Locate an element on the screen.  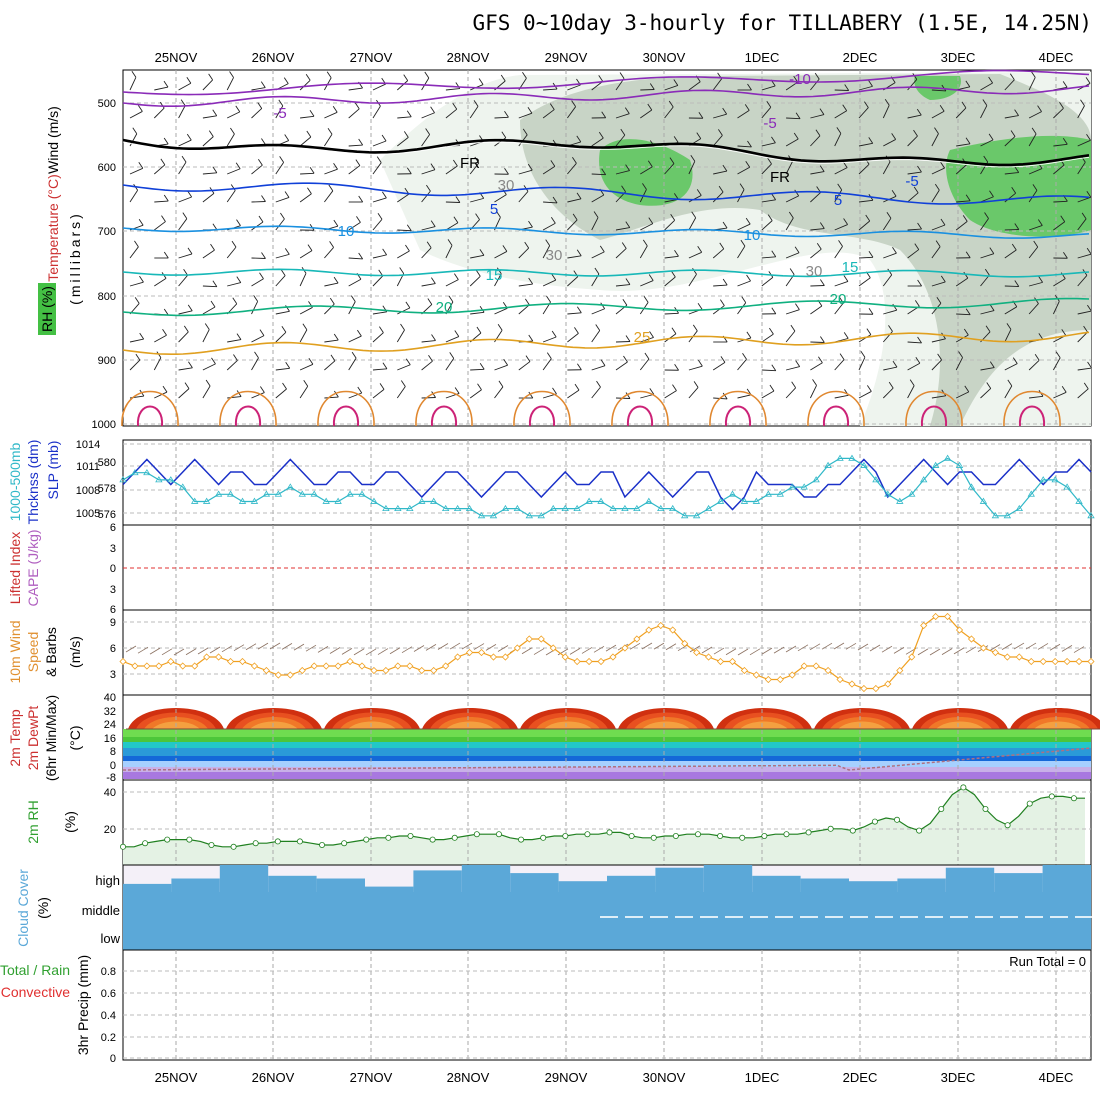
thickness-tick: 576 is located at coordinates (107, 515).